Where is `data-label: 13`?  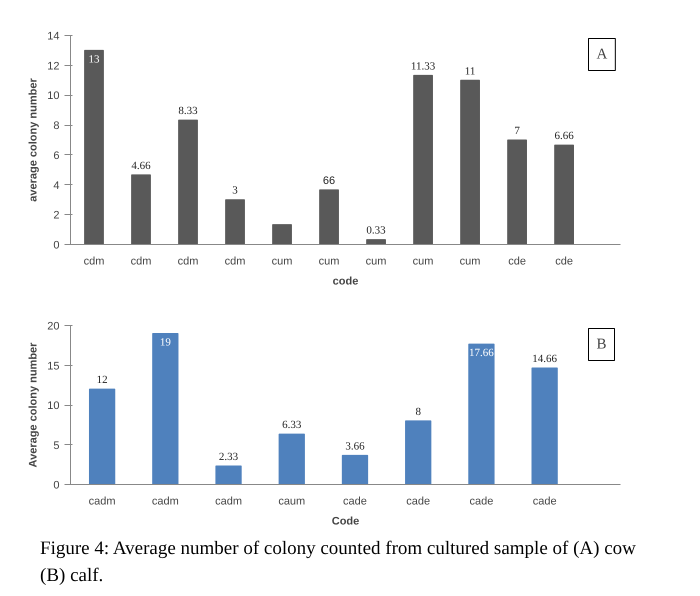
data-label: 13 is located at coordinates (94, 59).